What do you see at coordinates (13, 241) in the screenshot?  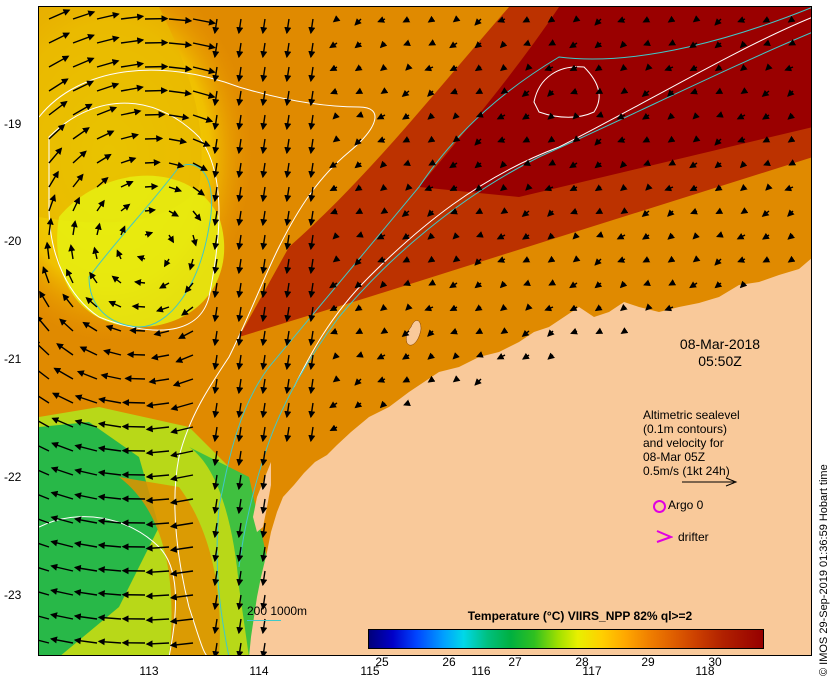 I see `y-tick-label: -20` at bounding box center [13, 241].